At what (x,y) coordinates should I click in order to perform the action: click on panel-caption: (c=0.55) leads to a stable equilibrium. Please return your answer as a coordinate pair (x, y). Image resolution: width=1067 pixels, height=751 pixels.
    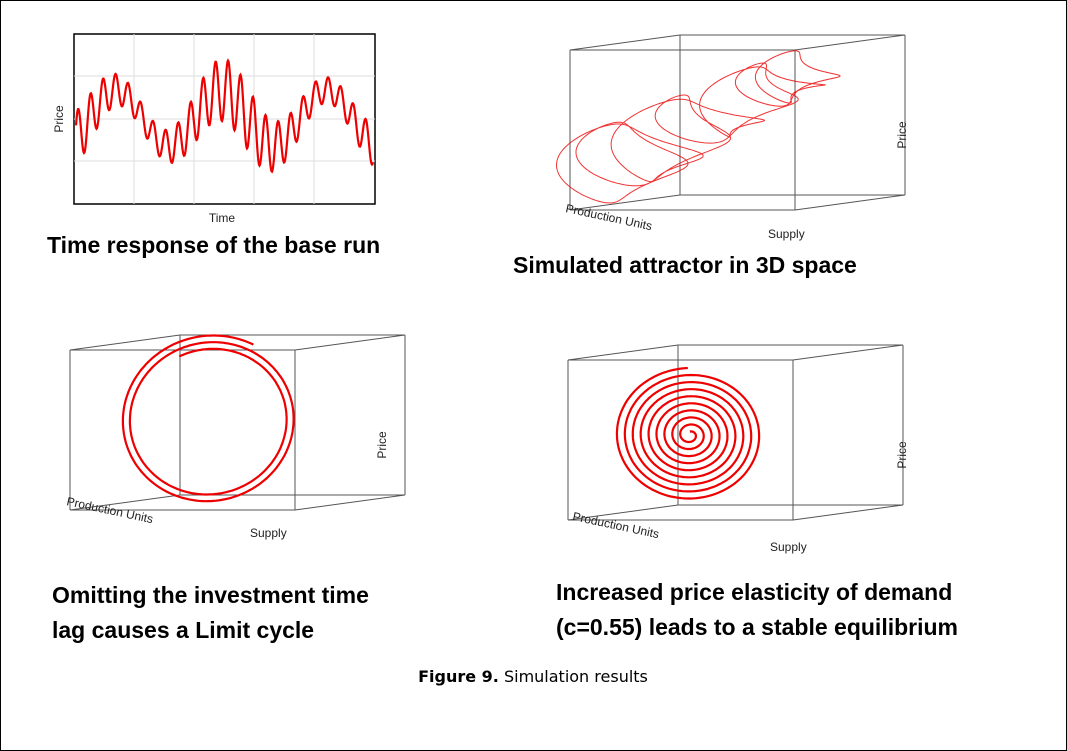
    Looking at the image, I should click on (757, 627).